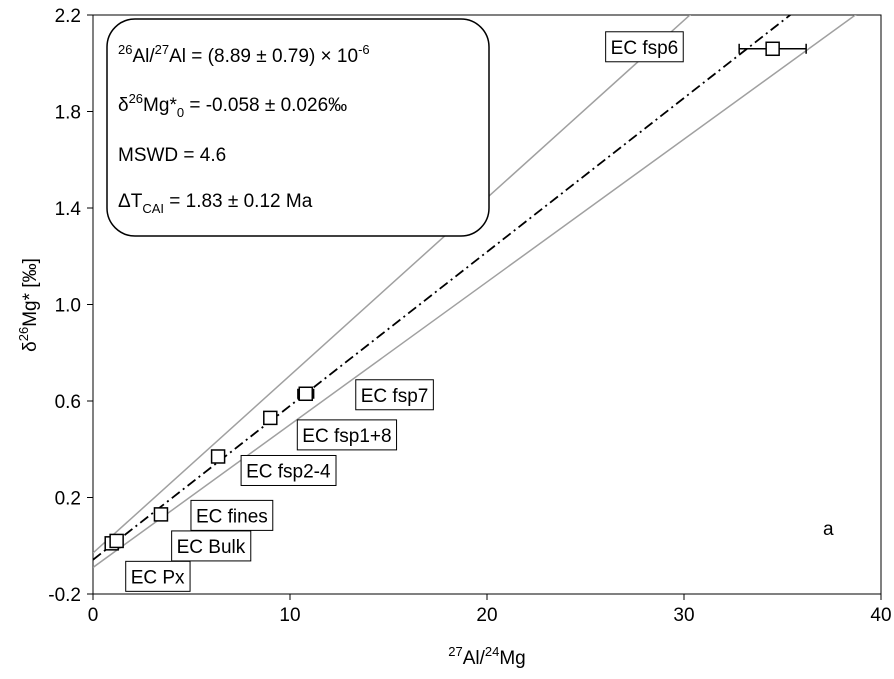 The height and width of the screenshot is (679, 894). I want to click on annotation-line: 26Al/27Al = (8.89 ± 0.79) × 10-6, so click(244, 54).